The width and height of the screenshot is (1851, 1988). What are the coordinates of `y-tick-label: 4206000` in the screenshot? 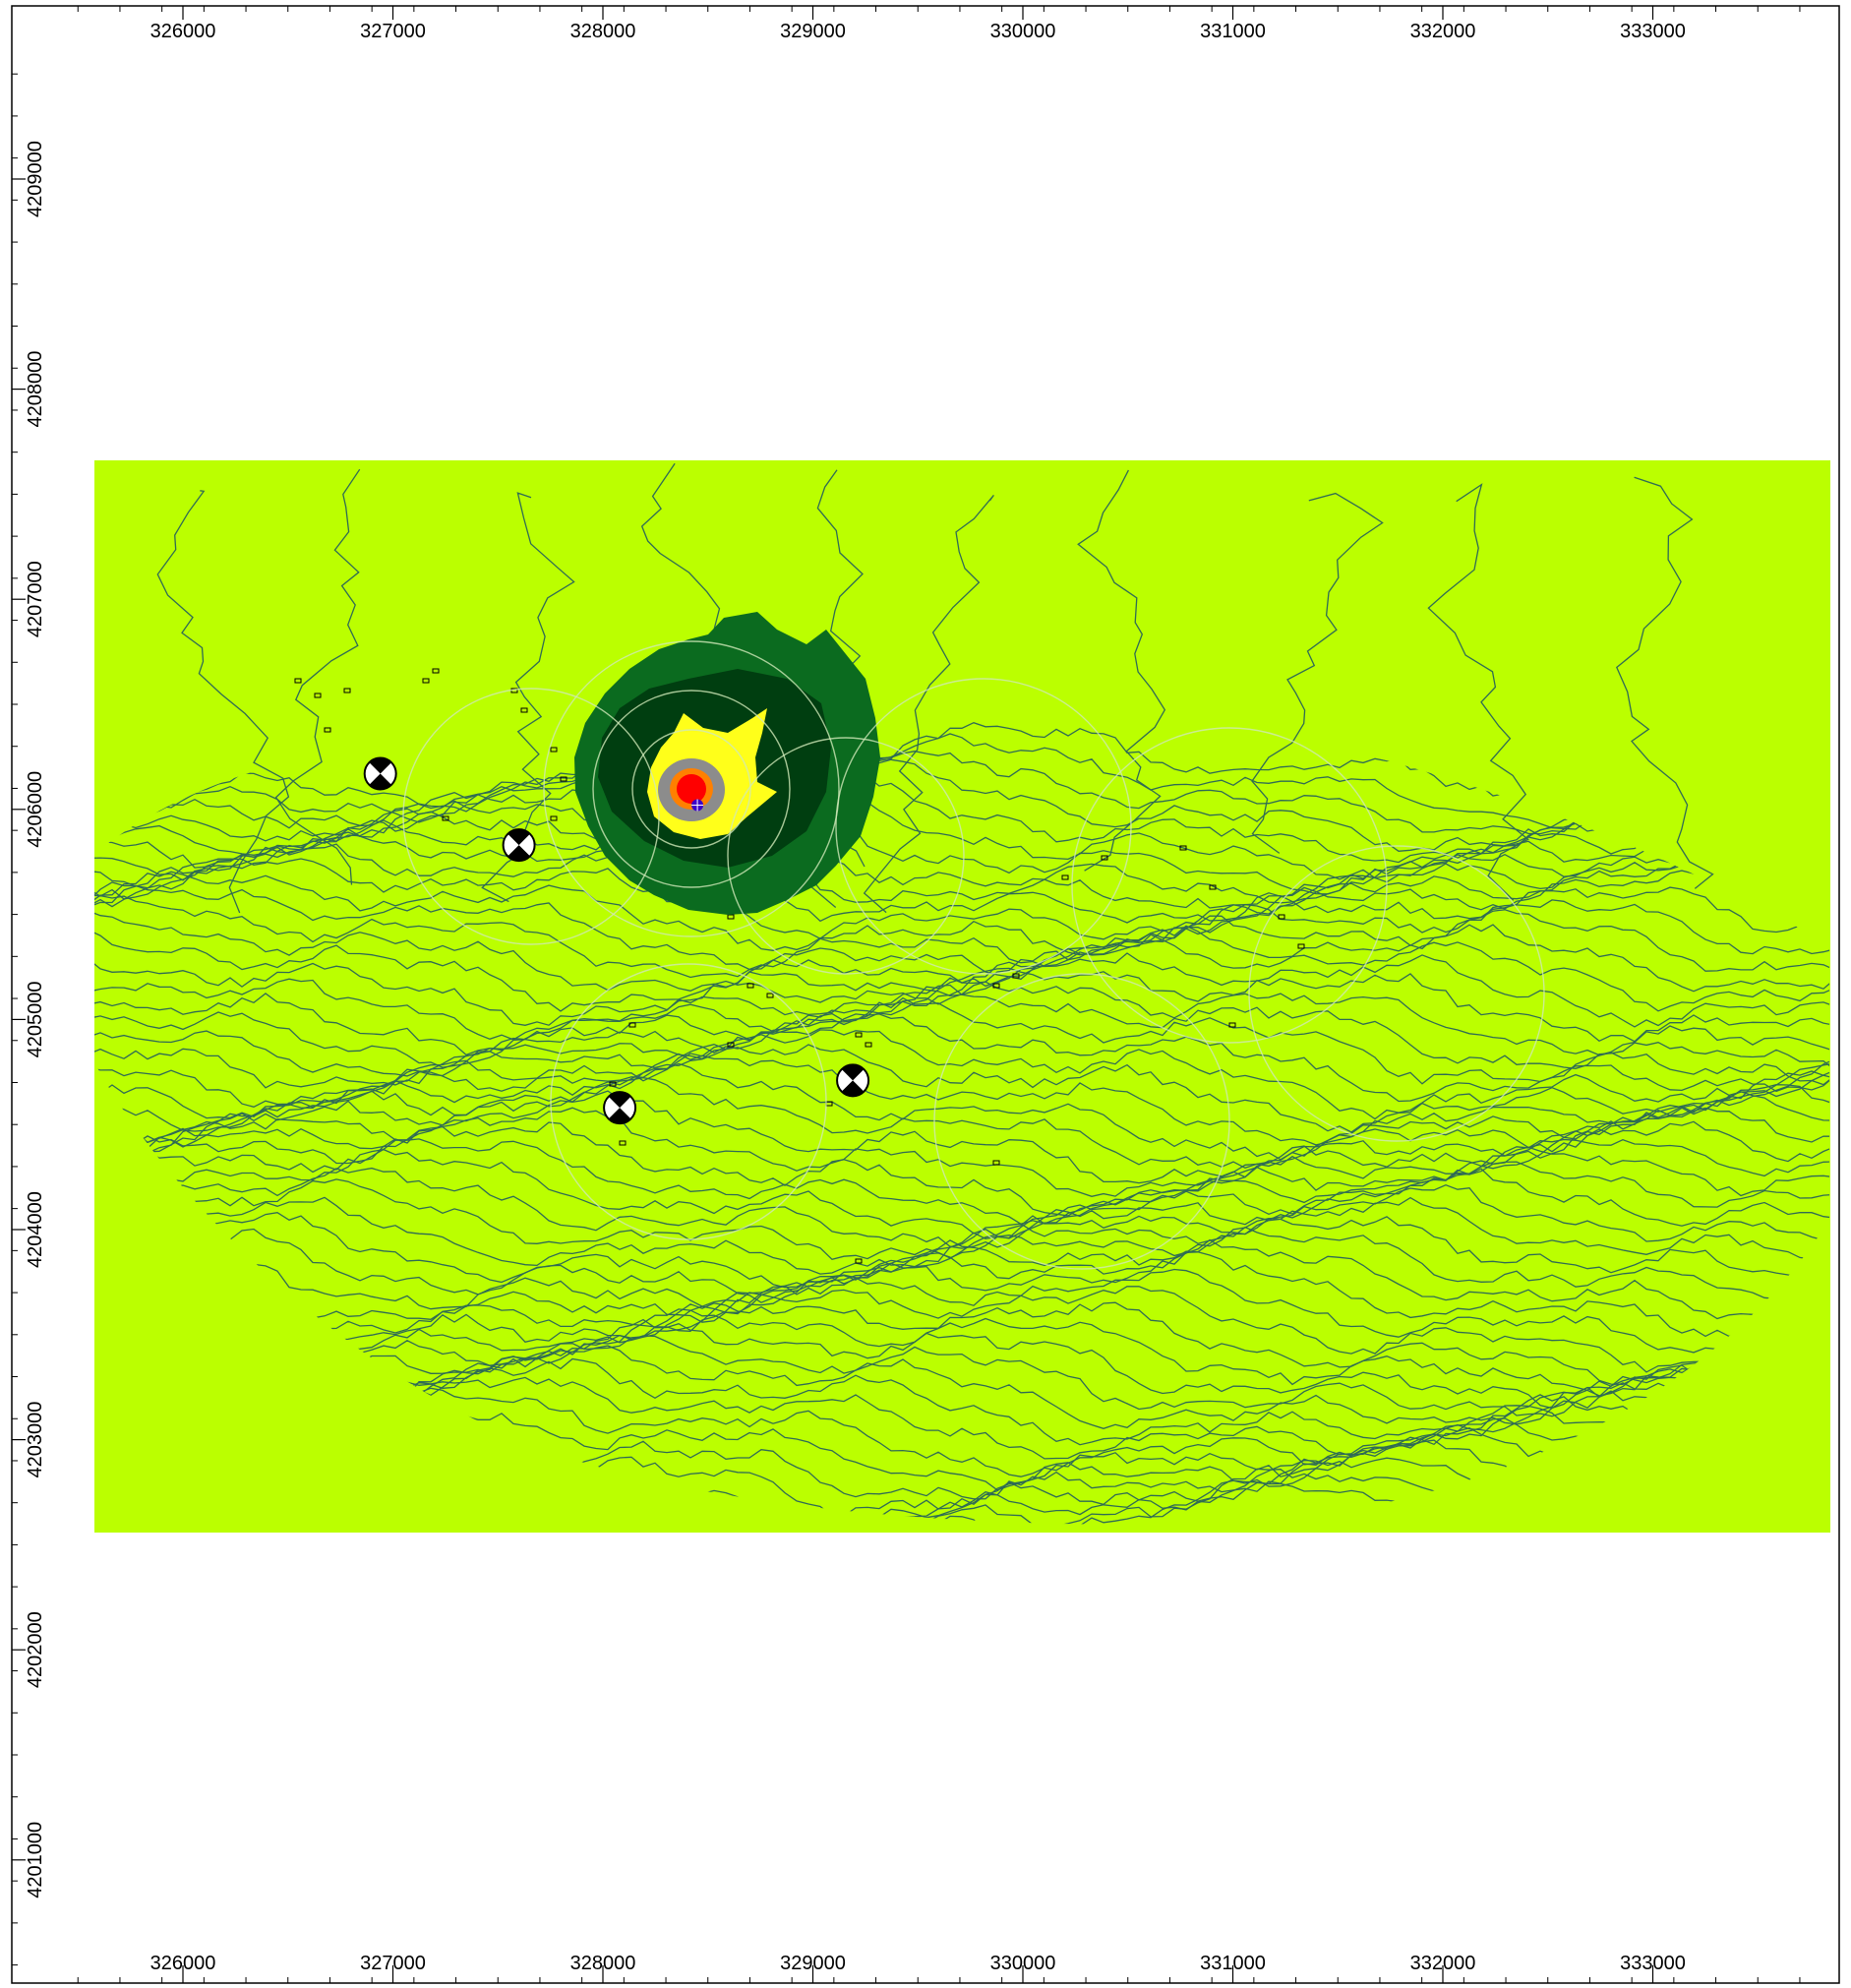 It's located at (35, 809).